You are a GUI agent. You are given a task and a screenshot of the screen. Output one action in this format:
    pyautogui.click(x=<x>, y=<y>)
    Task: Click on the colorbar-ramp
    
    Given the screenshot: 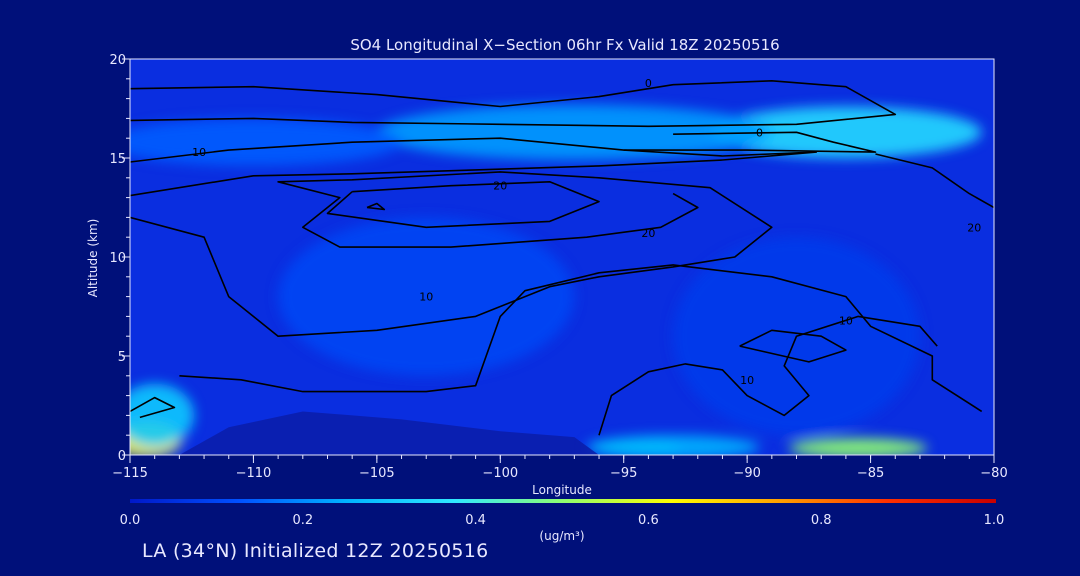 What is the action you would take?
    pyautogui.click(x=563, y=501)
    